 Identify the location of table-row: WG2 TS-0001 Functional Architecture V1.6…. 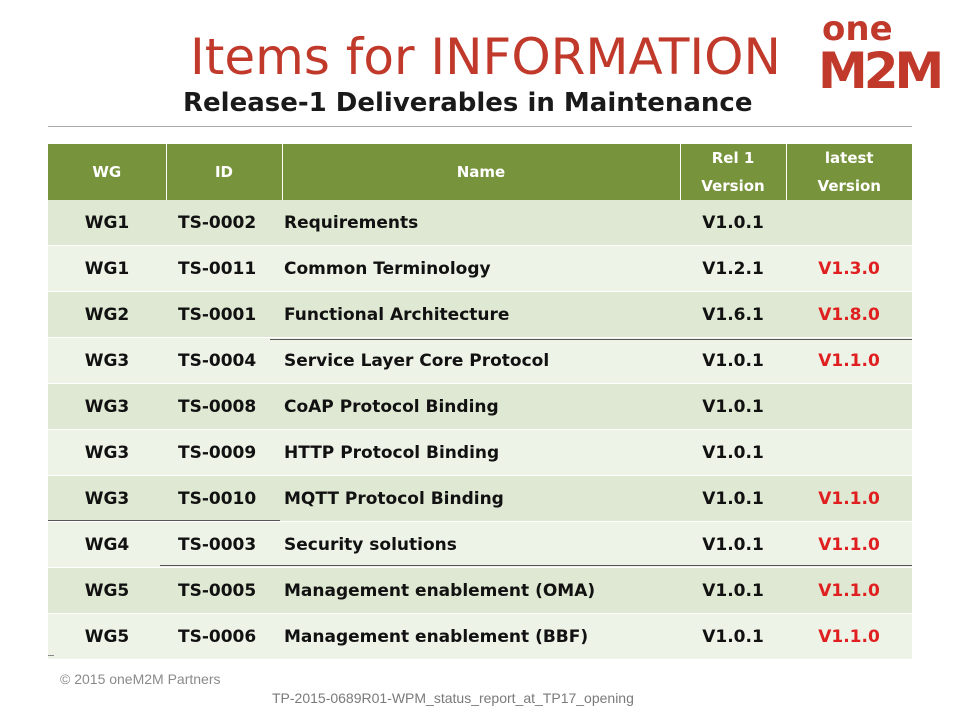
(480, 314).